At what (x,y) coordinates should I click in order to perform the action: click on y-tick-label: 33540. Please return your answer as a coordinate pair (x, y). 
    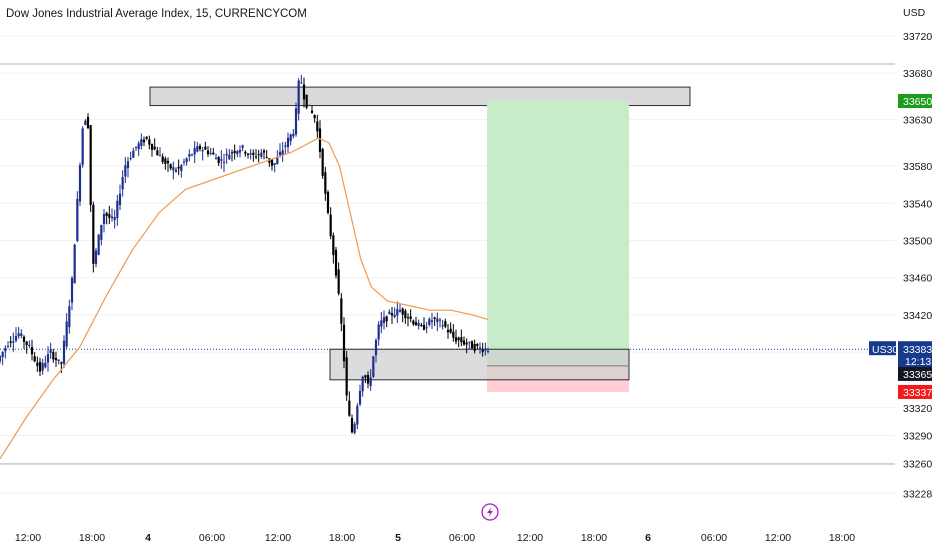
    Looking at the image, I should click on (917, 204).